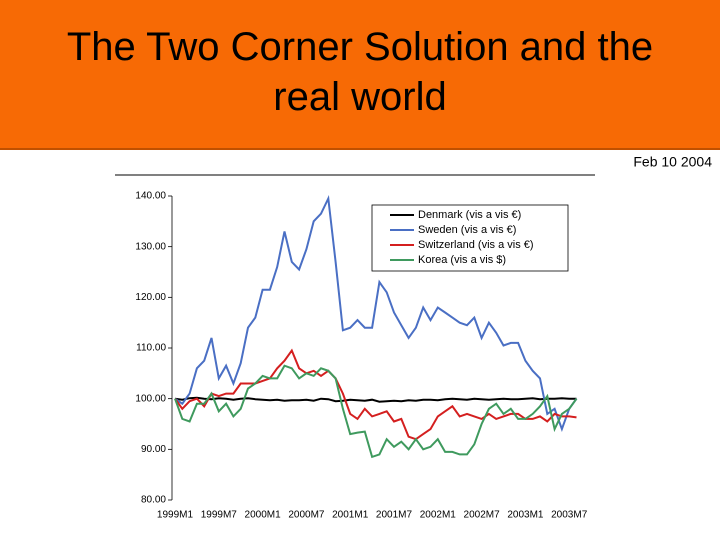  What do you see at coordinates (150, 246) in the screenshot?
I see `y-tick-label: 130.00` at bounding box center [150, 246].